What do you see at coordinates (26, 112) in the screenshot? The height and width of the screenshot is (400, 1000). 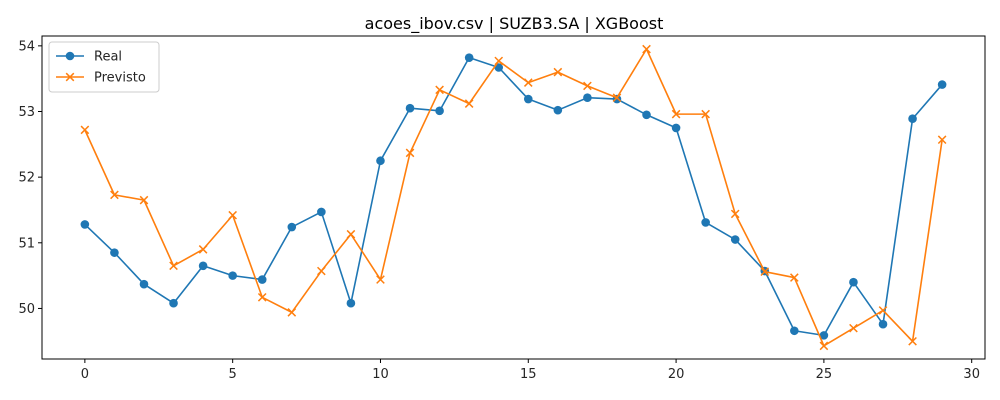 I see `y-tick-label: 53` at bounding box center [26, 112].